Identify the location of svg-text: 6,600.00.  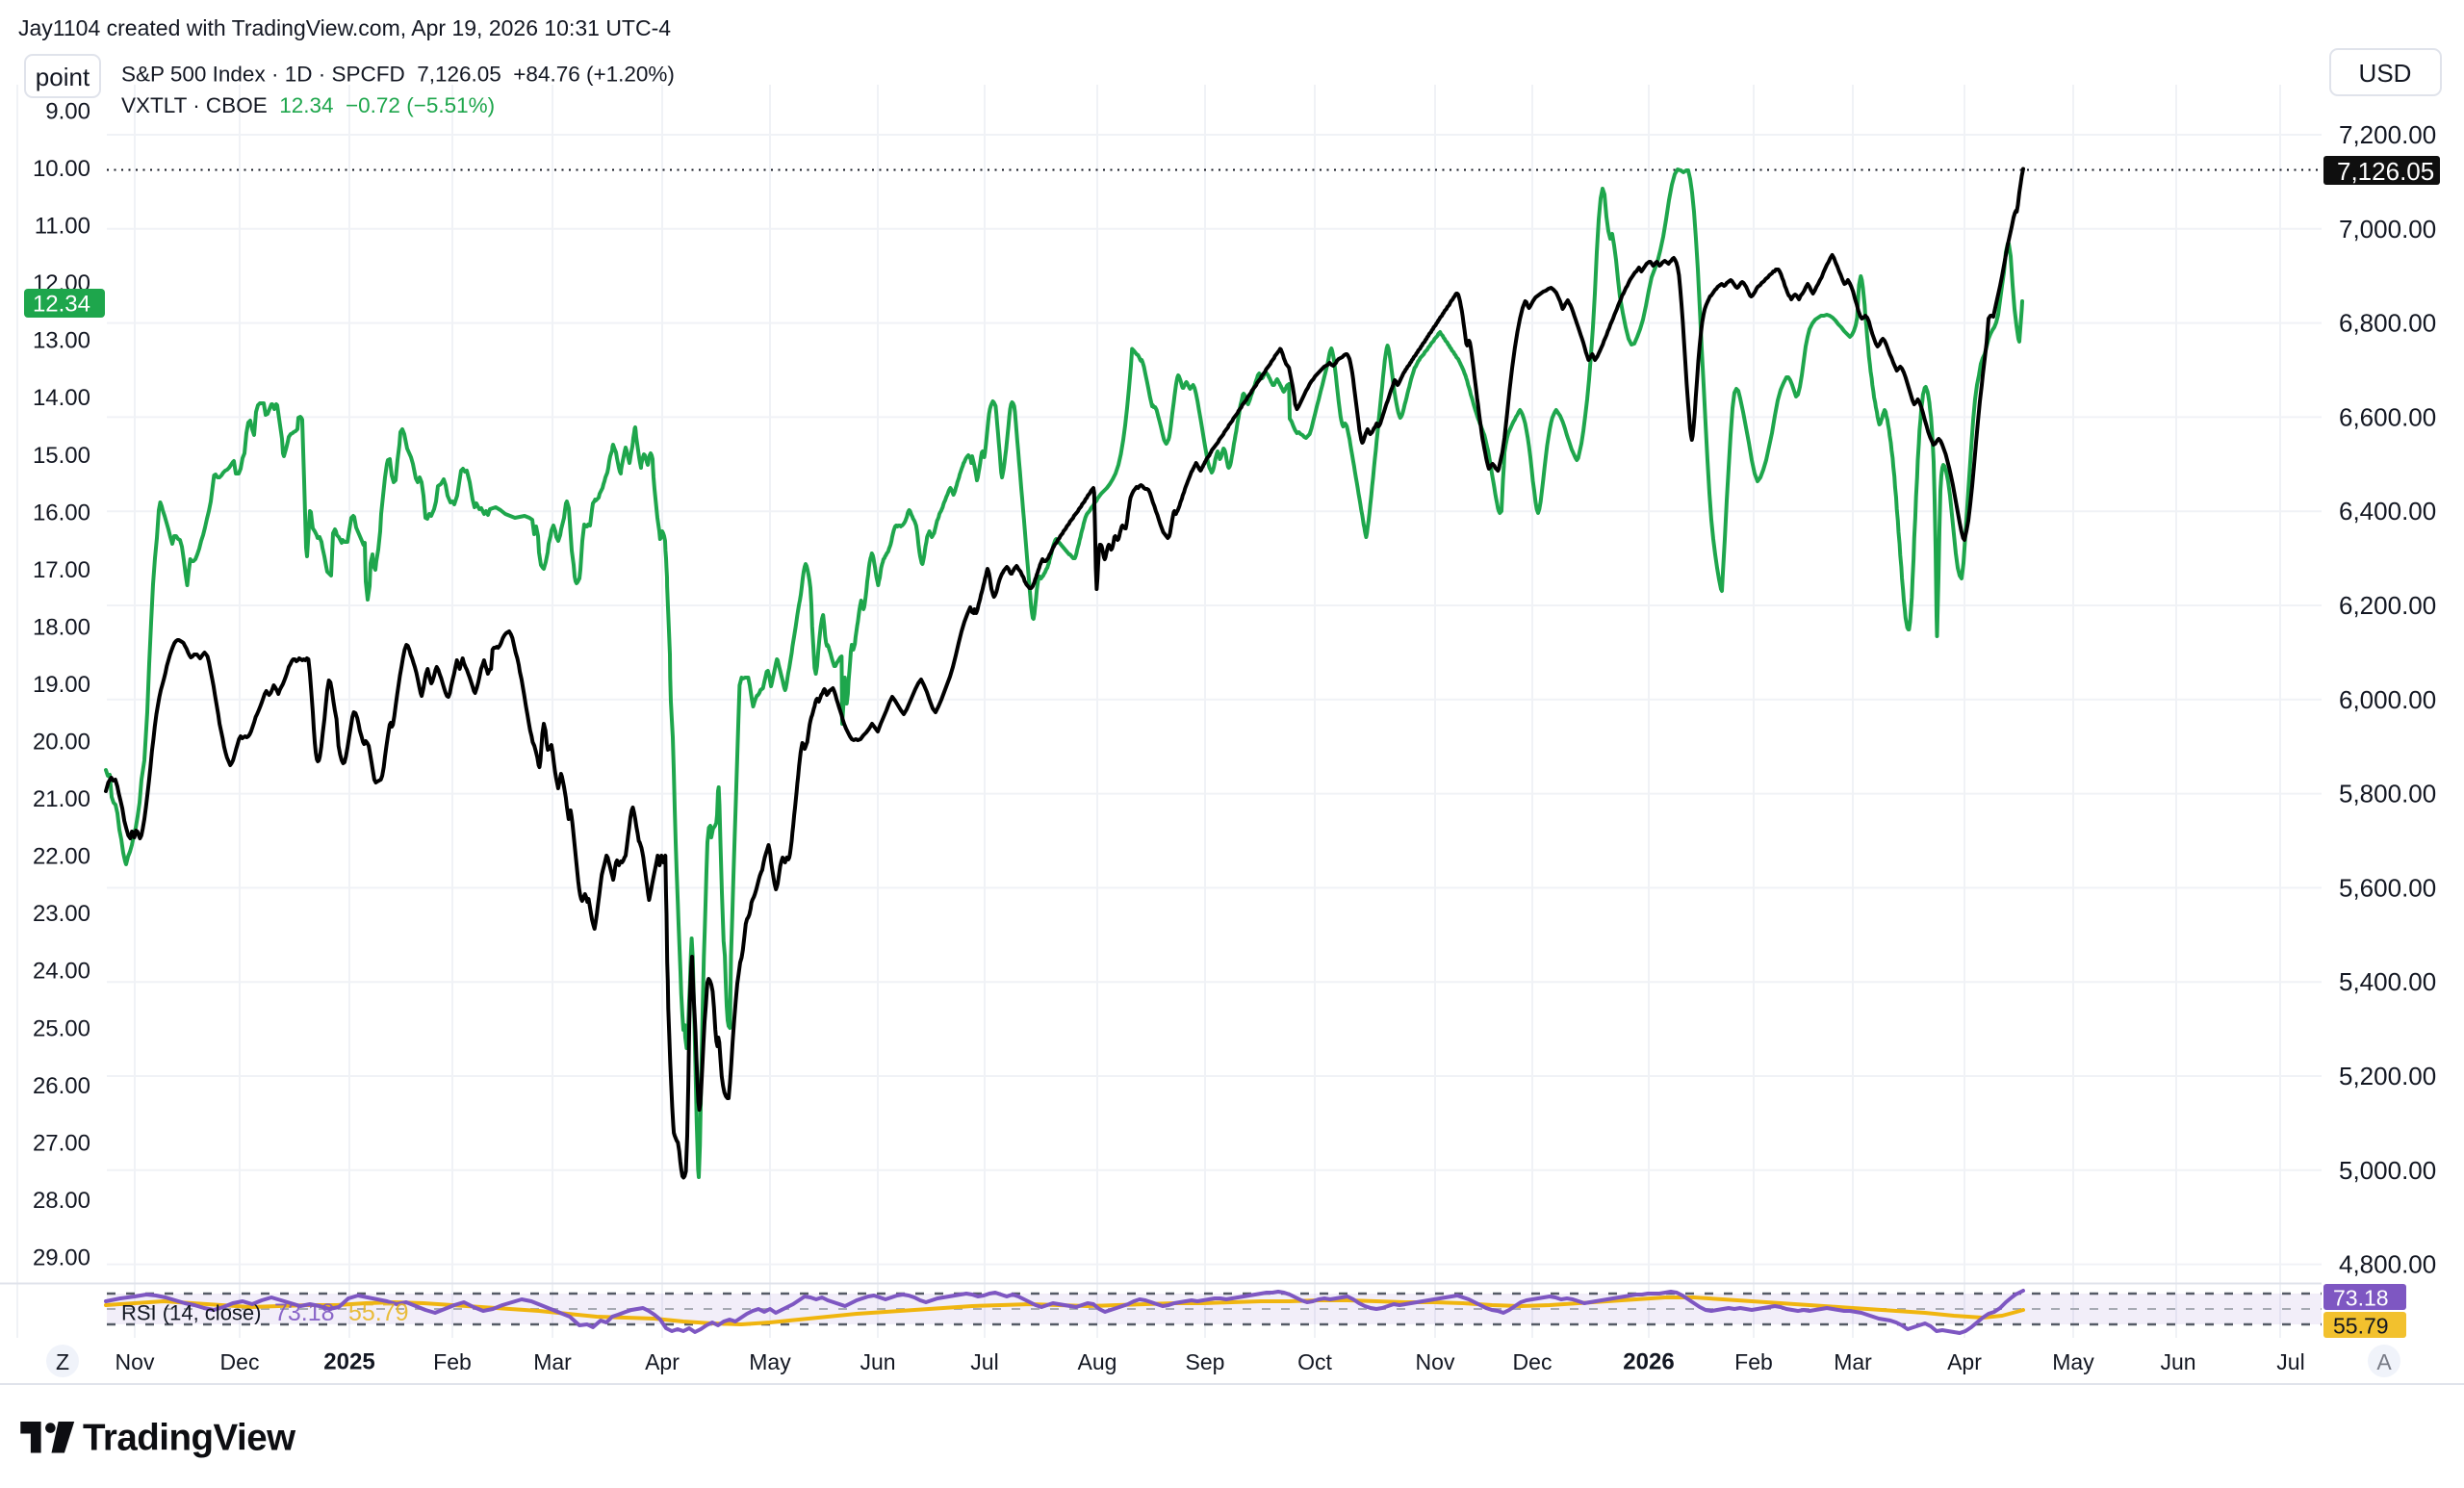
(2387, 417).